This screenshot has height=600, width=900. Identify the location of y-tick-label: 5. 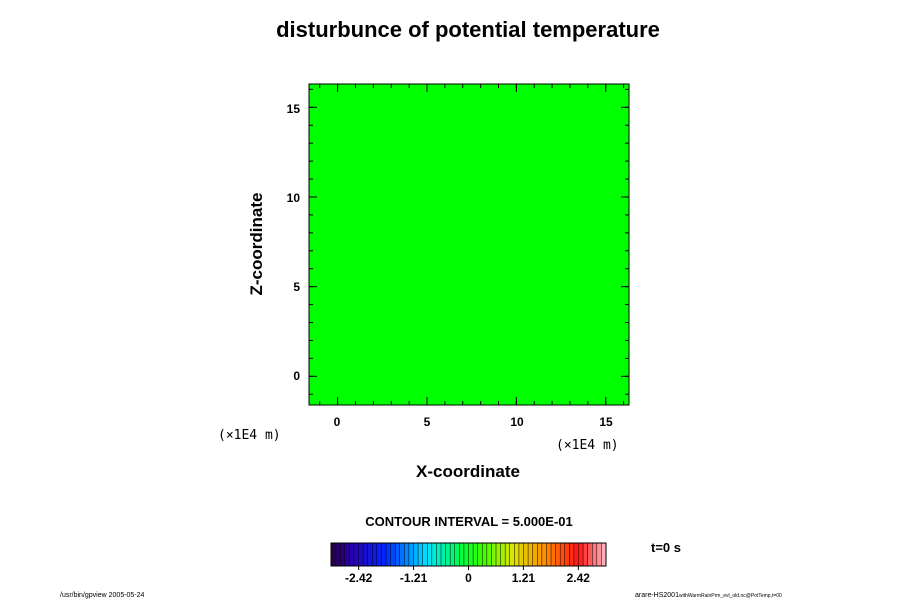
(296, 287).